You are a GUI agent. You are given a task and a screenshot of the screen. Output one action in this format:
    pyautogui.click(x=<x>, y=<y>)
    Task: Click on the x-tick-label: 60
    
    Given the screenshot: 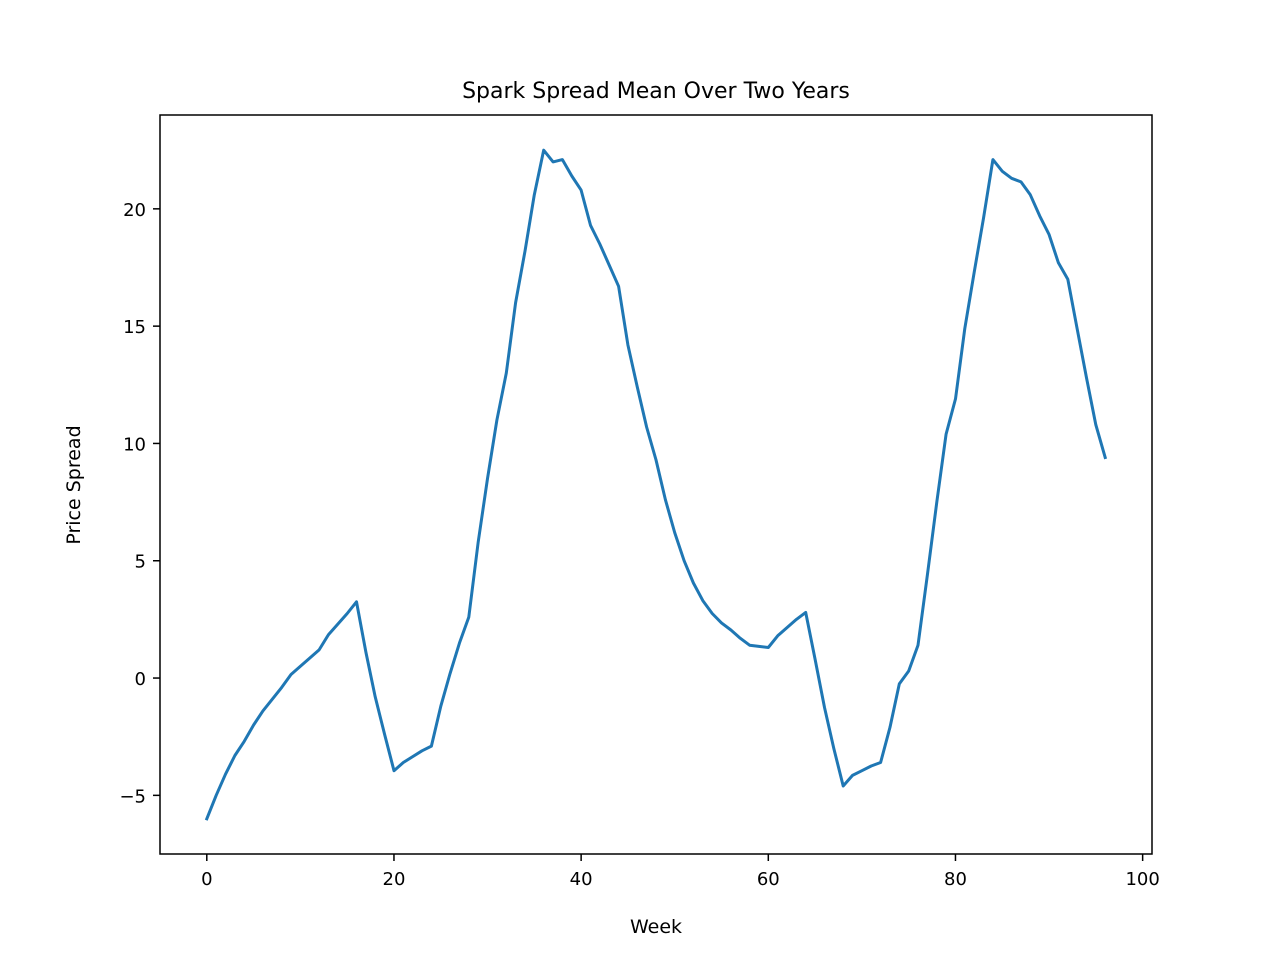 What is the action you would take?
    pyautogui.click(x=768, y=879)
    